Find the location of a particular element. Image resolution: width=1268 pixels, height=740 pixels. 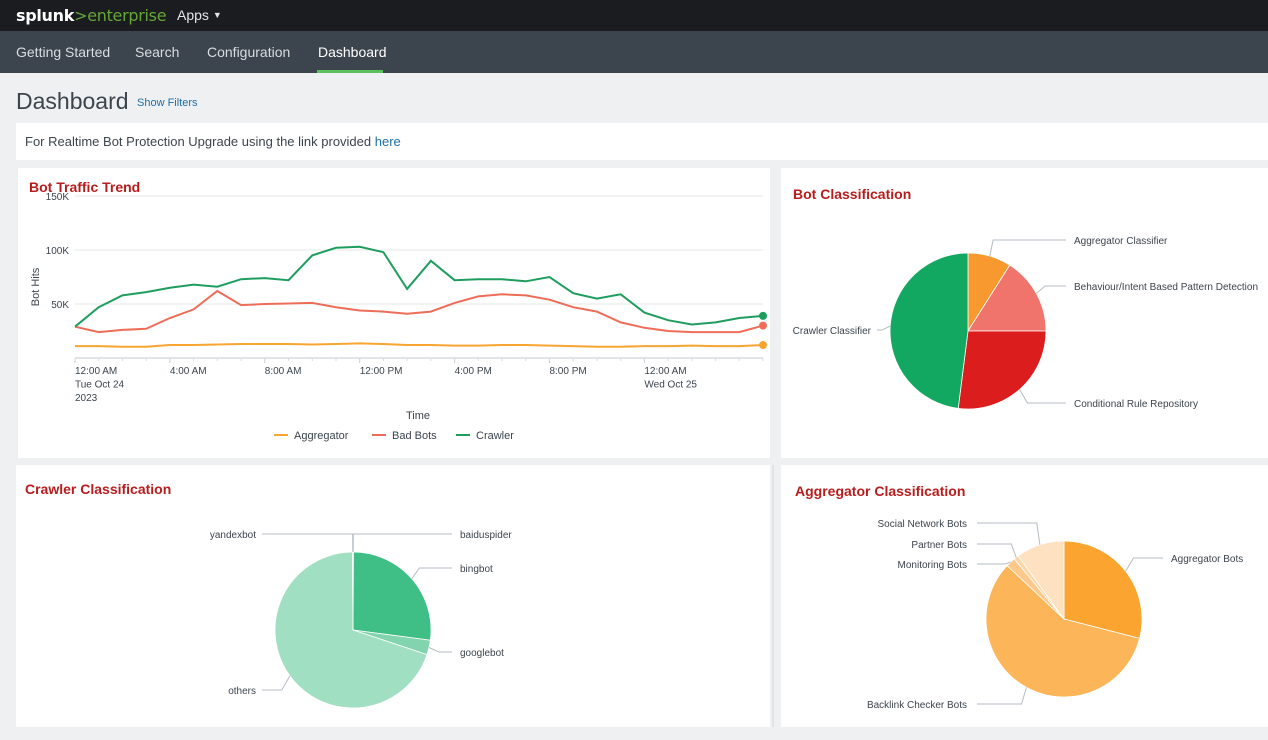

legend-item-crawler: Crawler is located at coordinates (485, 436).